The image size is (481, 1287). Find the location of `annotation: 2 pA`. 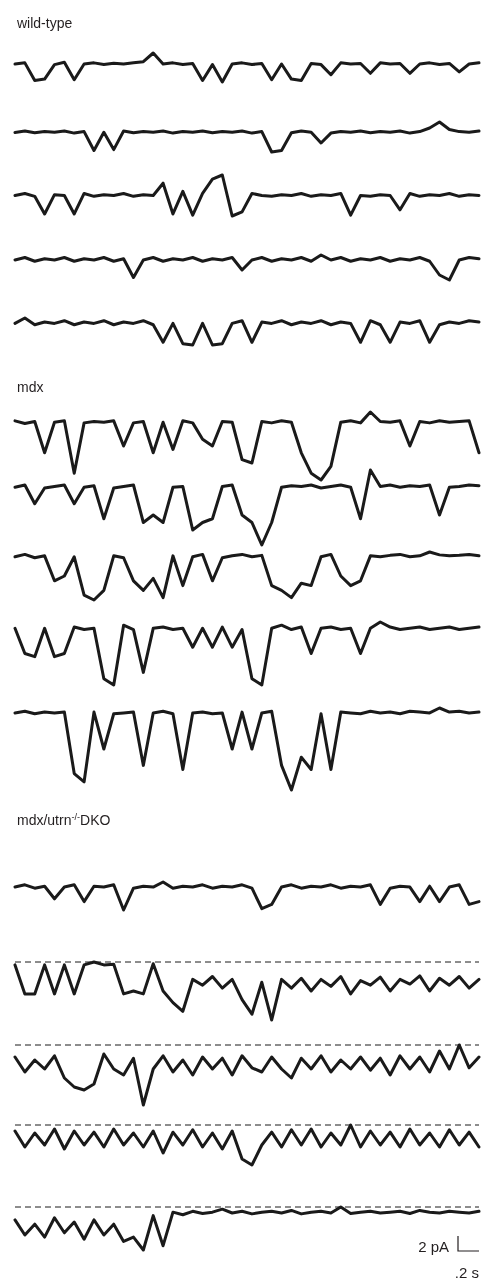

annotation: 2 pA is located at coordinates (433, 1246).